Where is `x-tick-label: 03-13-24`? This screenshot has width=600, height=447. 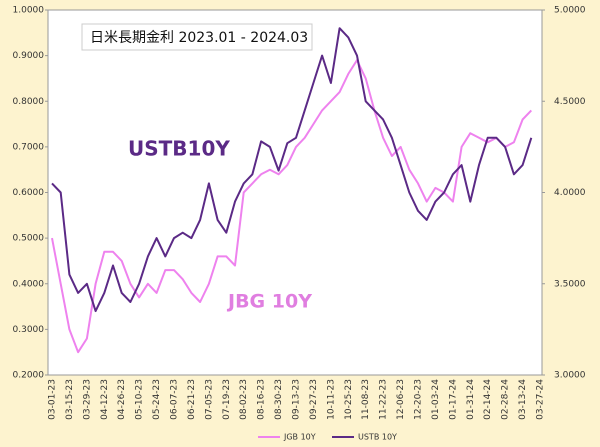
x-tick-label: 03-13-24 is located at coordinates (523, 399).